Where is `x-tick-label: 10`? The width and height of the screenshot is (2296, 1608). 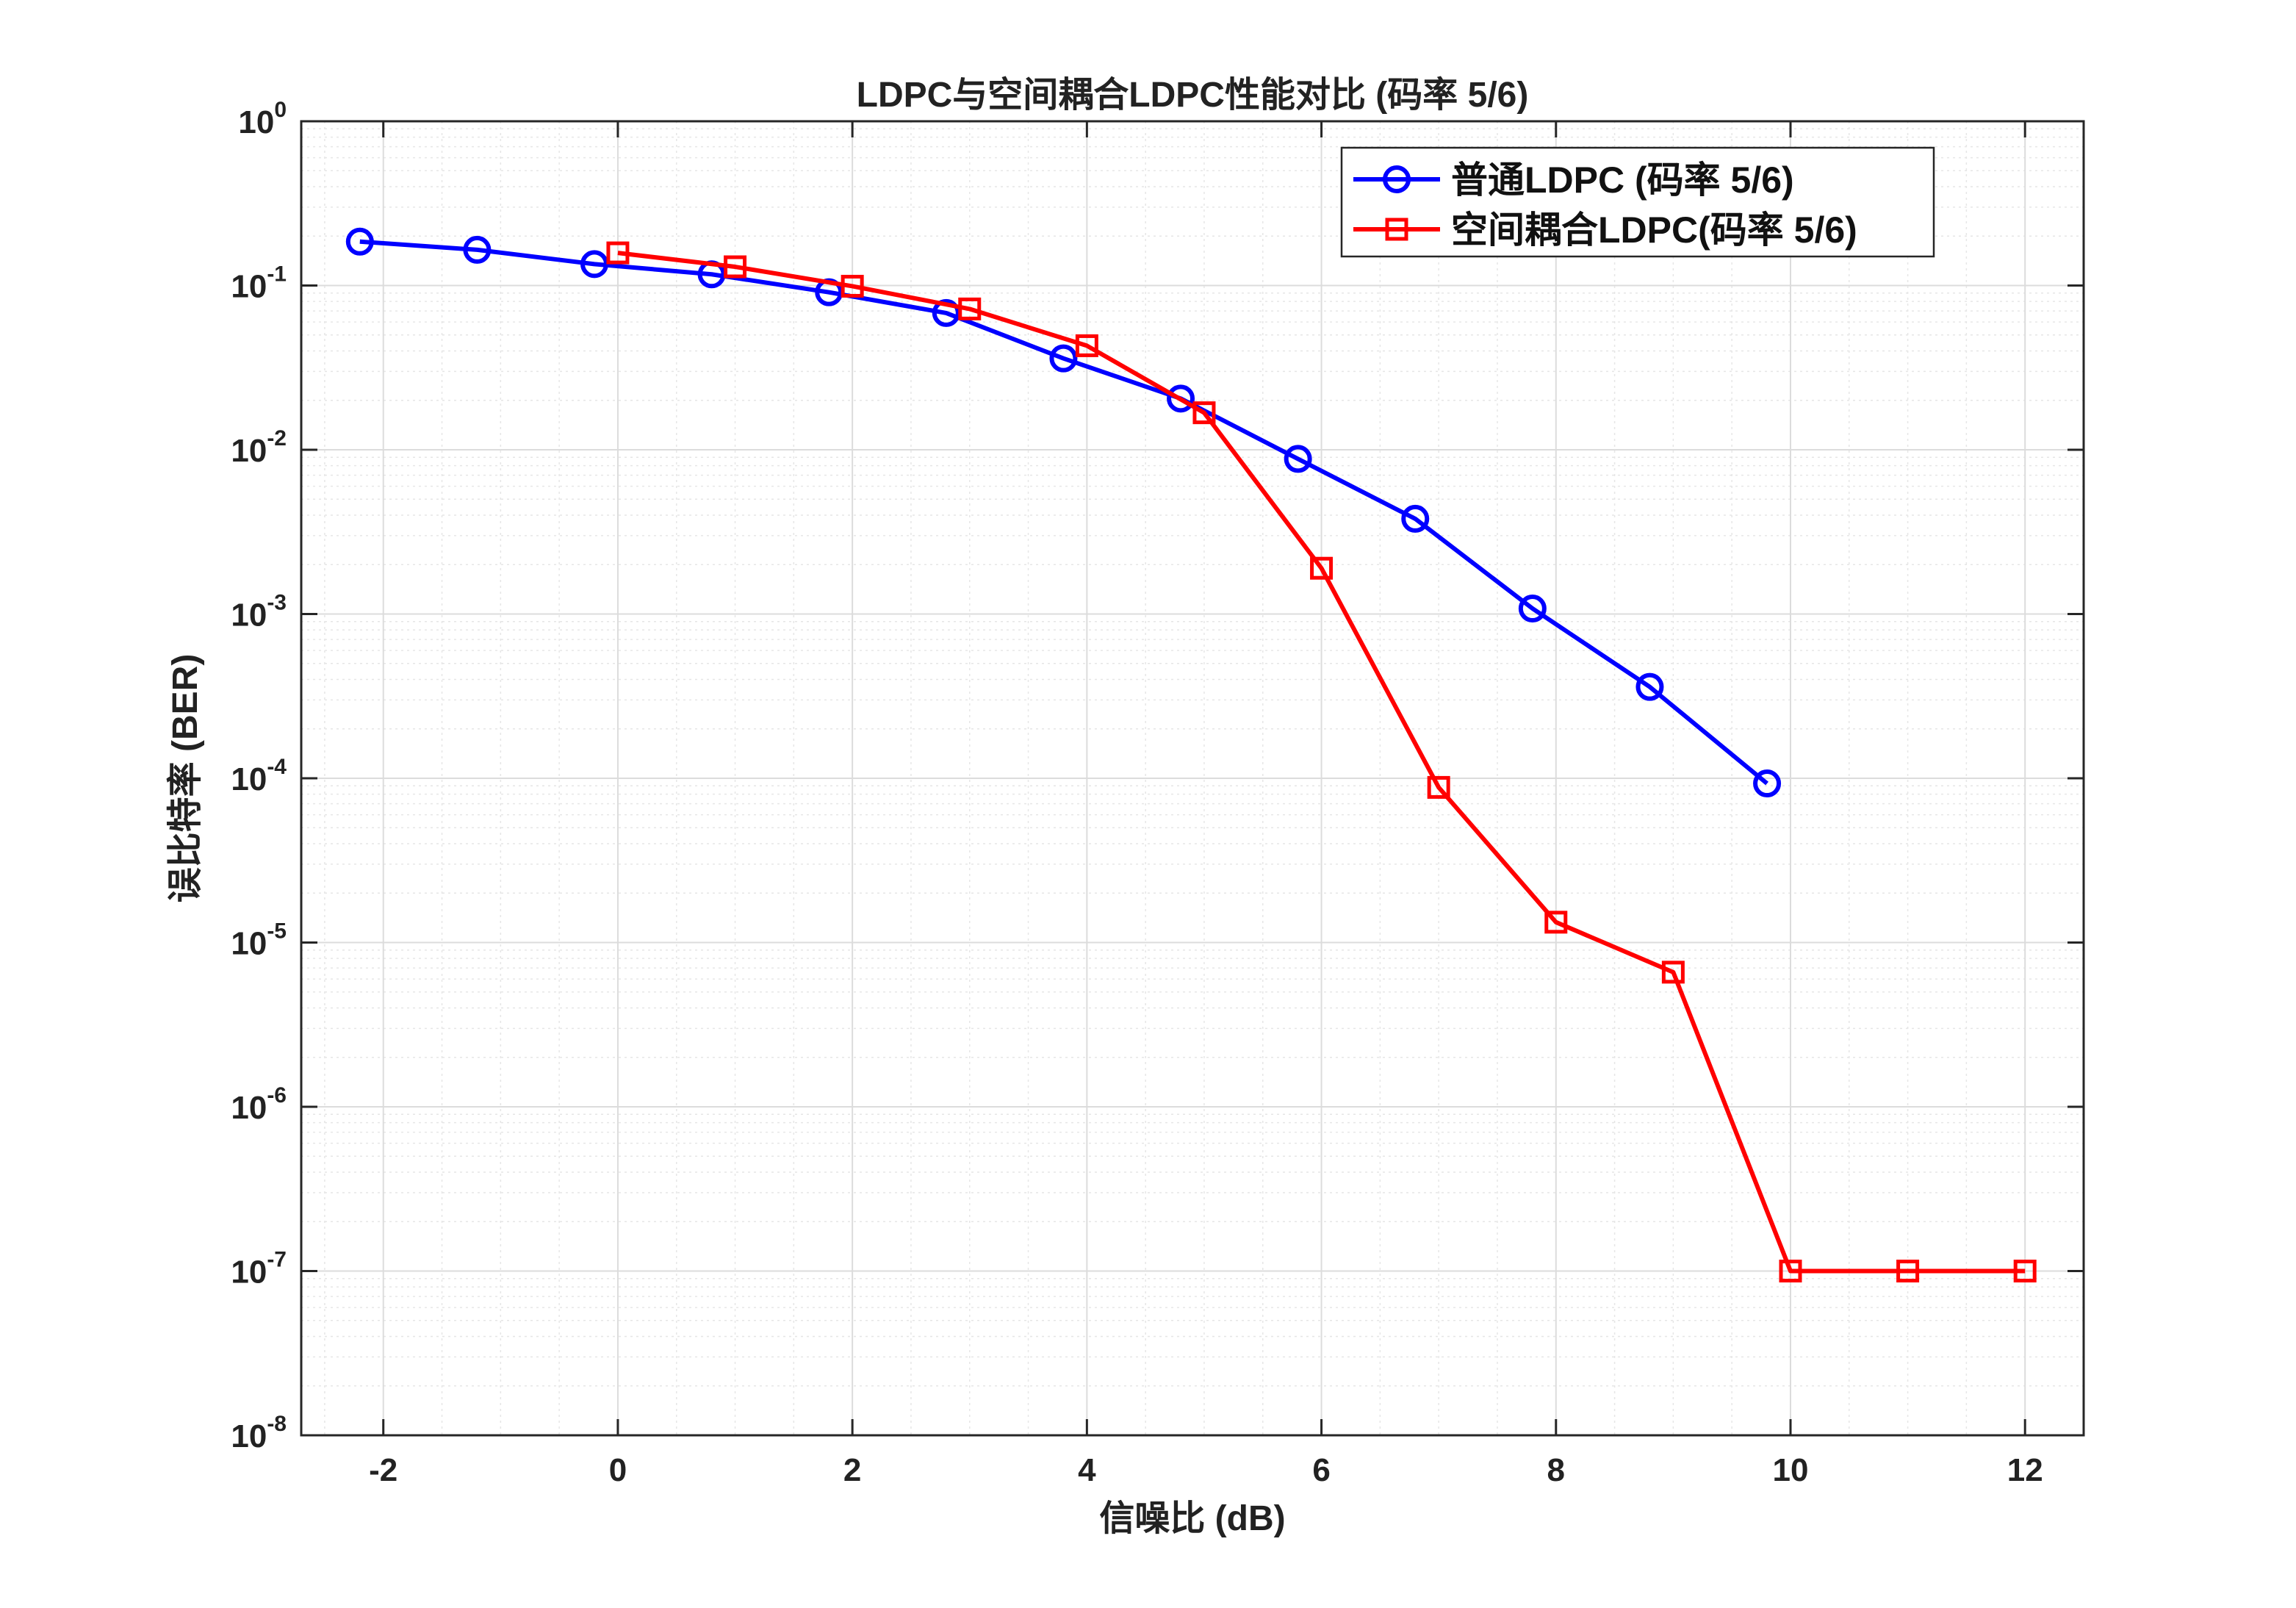 x-tick-label: 10 is located at coordinates (1791, 1470).